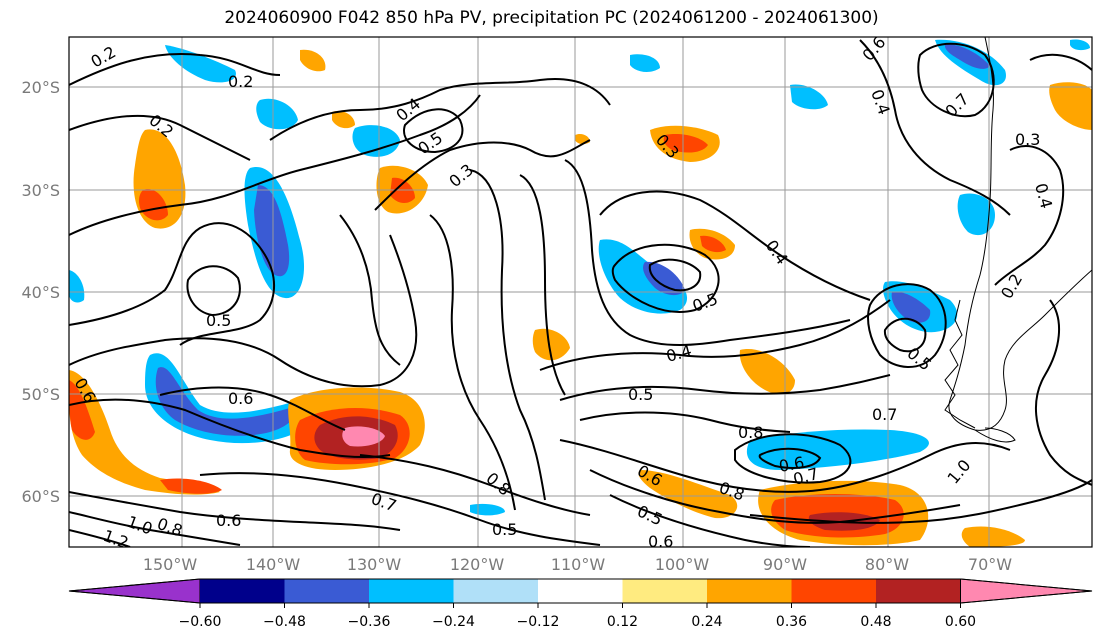 Image resolution: width=1103 pixels, height=641 pixels. What do you see at coordinates (682, 564) in the screenshot?
I see `lon-tick-label: 100°W` at bounding box center [682, 564].